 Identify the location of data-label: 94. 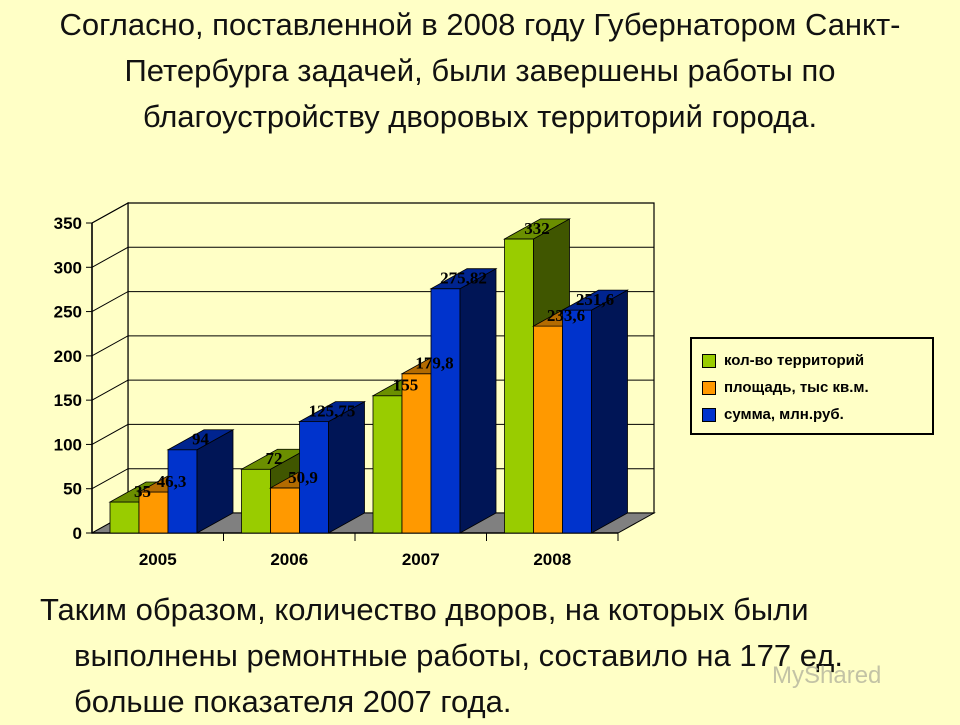
(201, 439).